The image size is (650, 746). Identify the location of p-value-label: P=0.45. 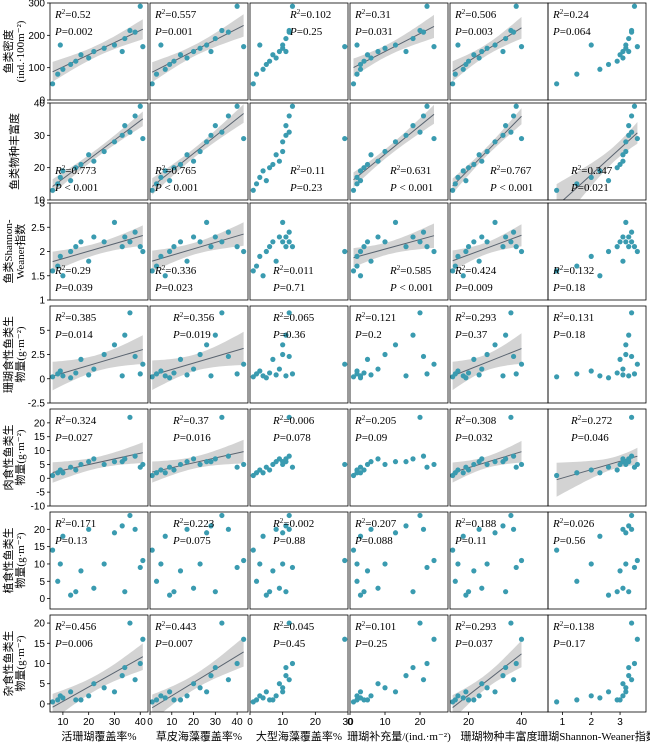
(289, 644).